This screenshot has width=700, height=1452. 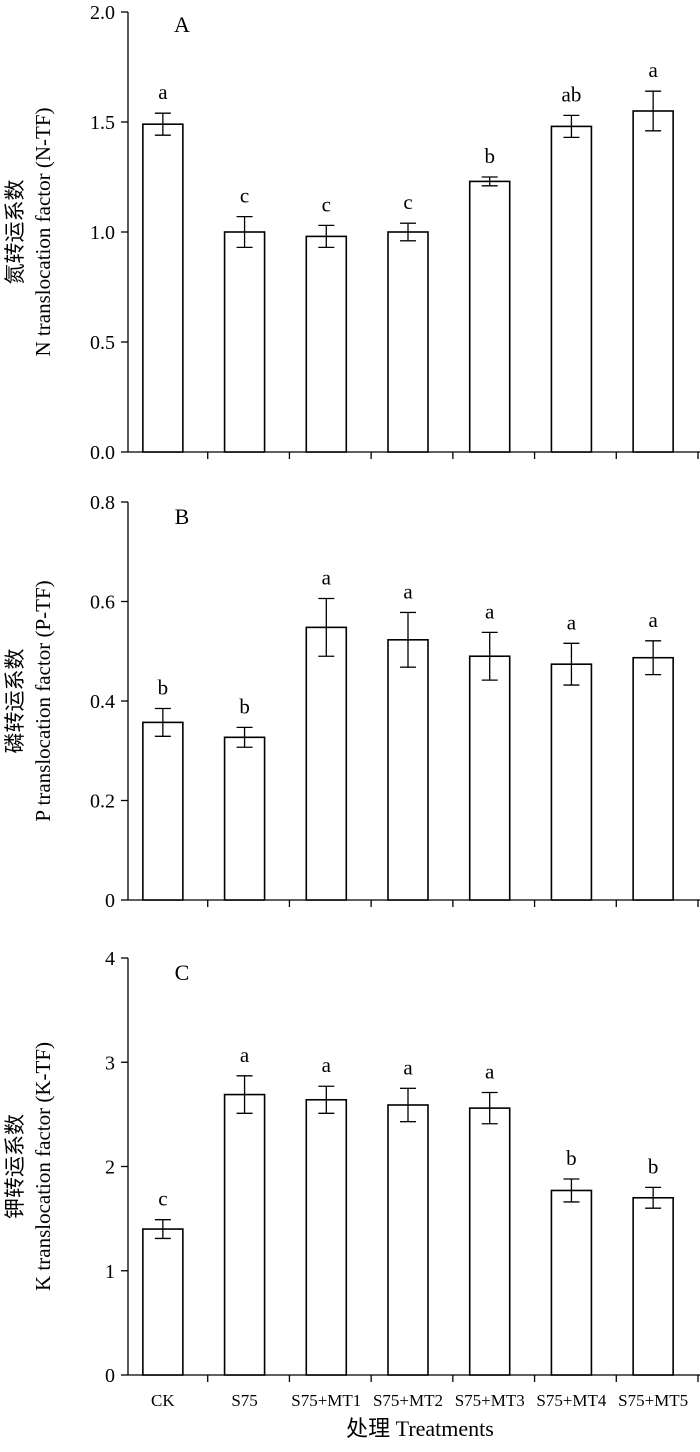 I want to click on panel-c-y-tick-label: 4, so click(x=110, y=959).